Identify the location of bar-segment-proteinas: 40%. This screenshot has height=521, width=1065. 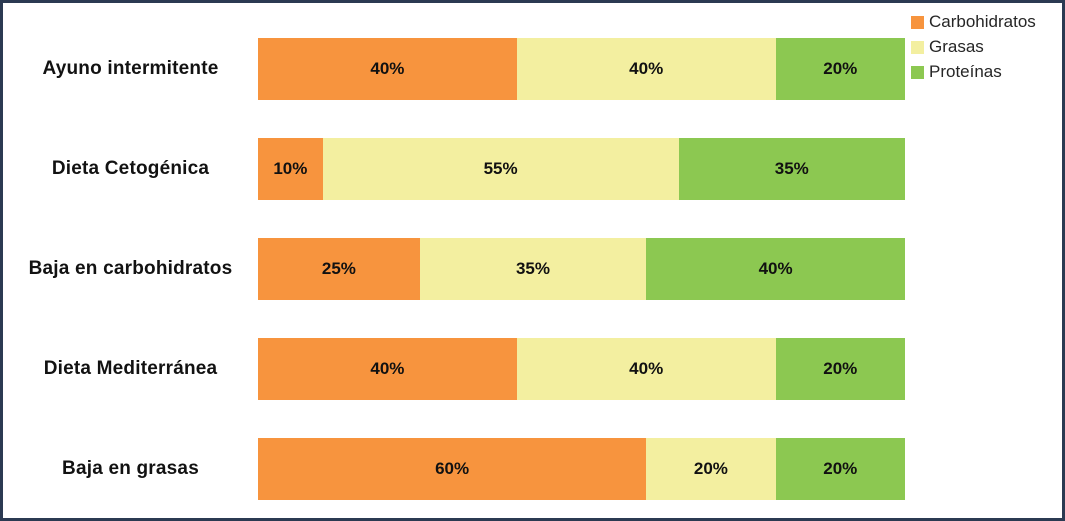
(775, 269).